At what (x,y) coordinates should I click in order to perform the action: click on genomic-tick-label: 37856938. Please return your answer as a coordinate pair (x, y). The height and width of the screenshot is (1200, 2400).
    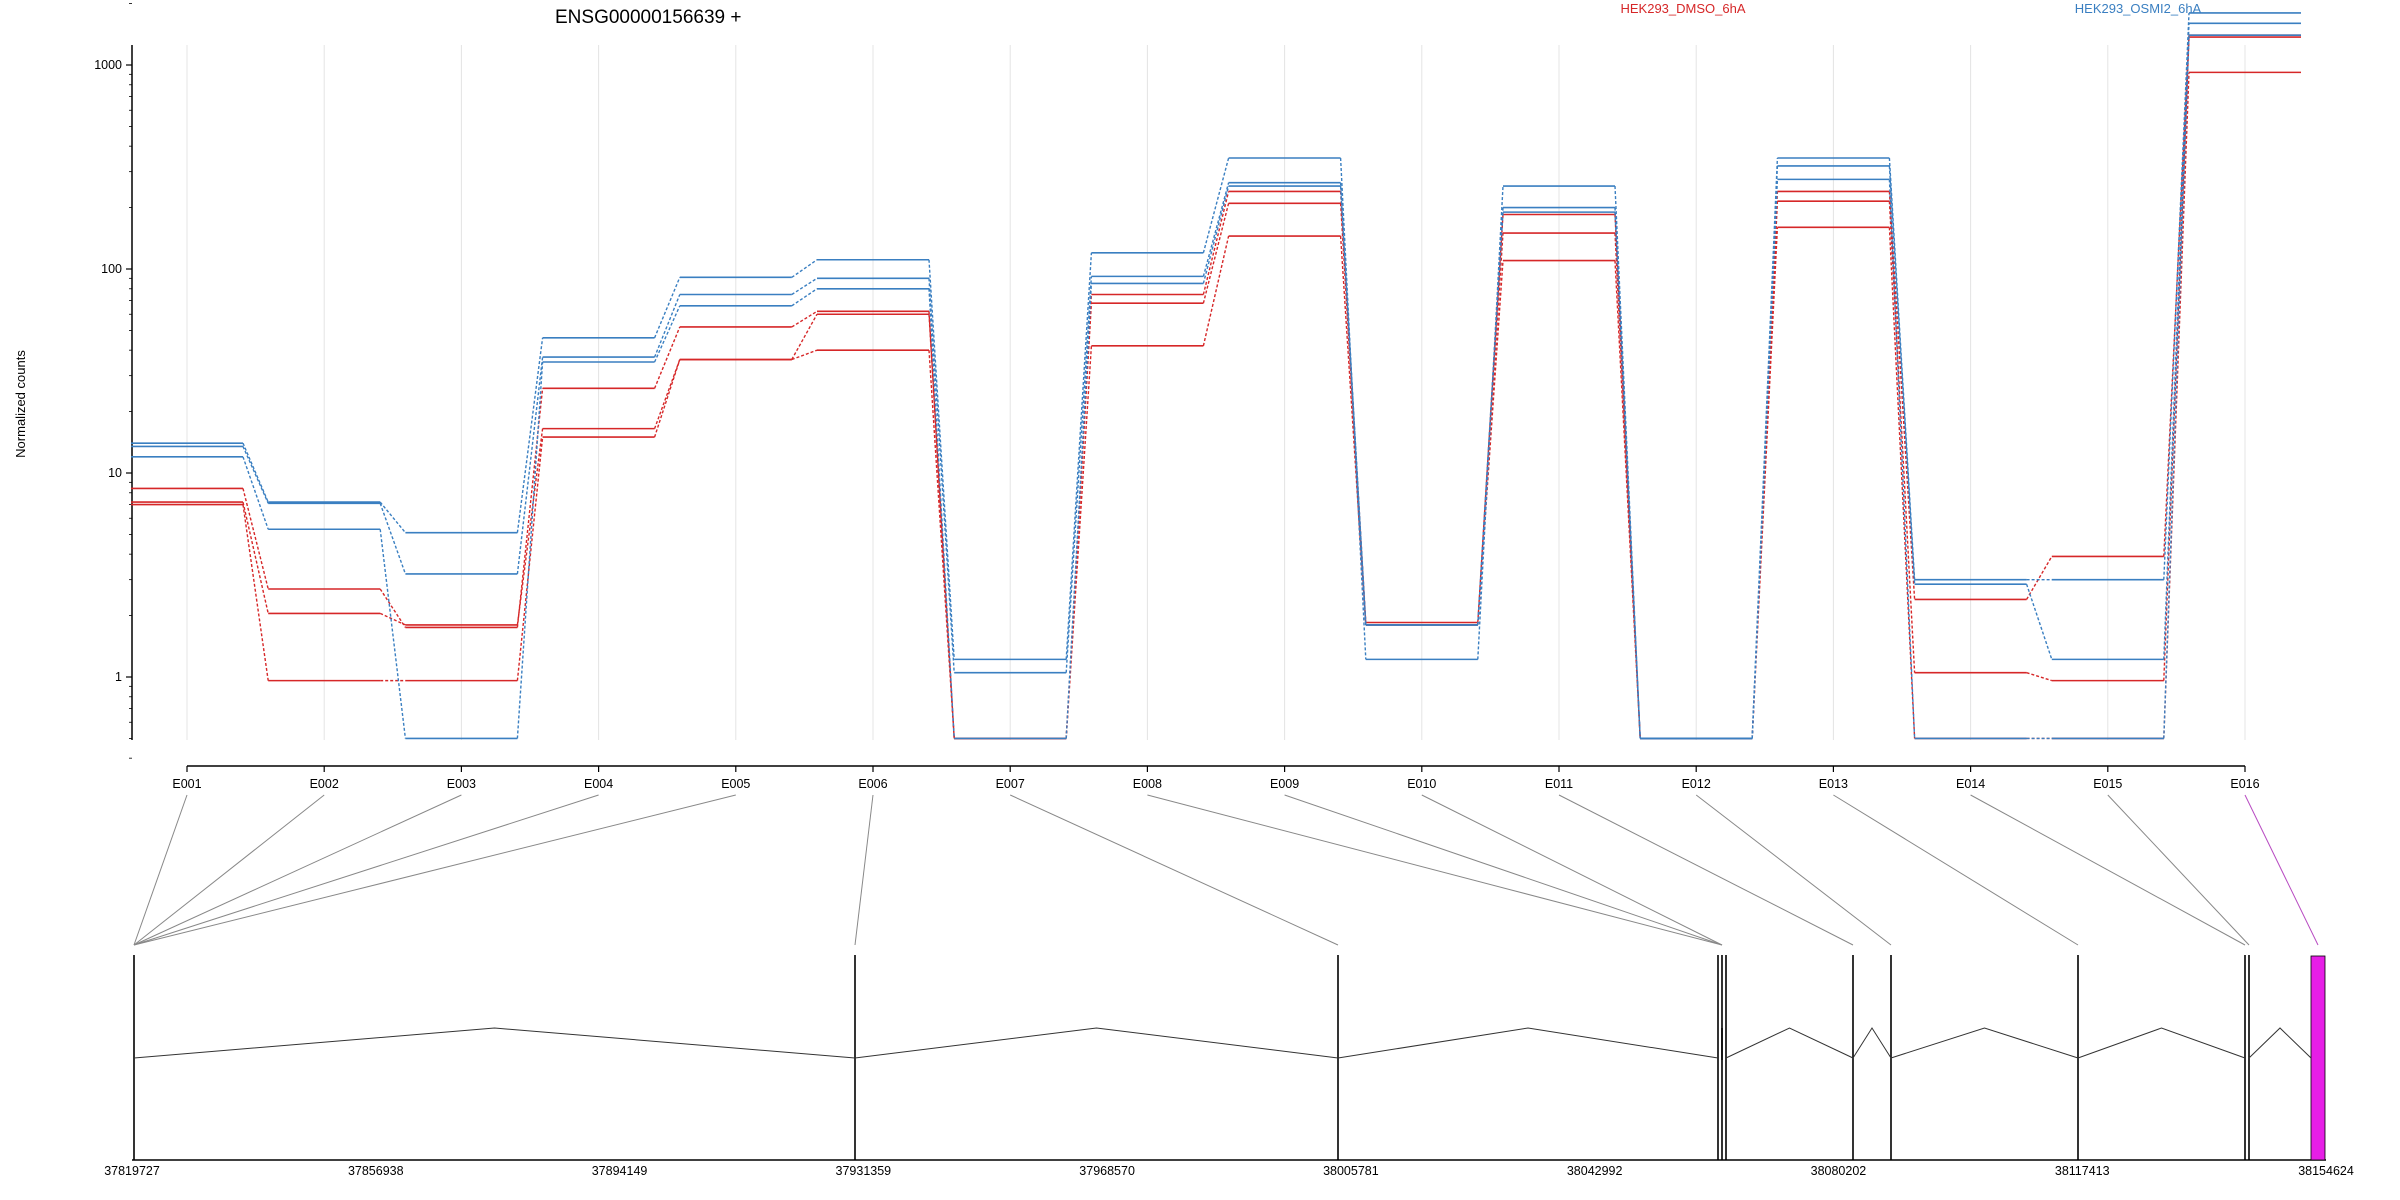
    Looking at the image, I should click on (376, 1171).